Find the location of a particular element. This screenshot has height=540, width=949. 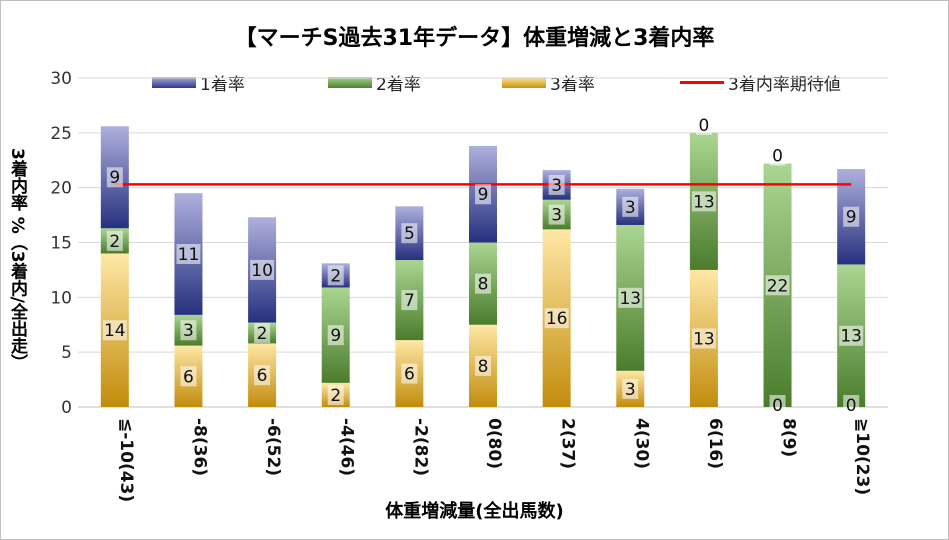

data-label-third: 3 is located at coordinates (630, 390).